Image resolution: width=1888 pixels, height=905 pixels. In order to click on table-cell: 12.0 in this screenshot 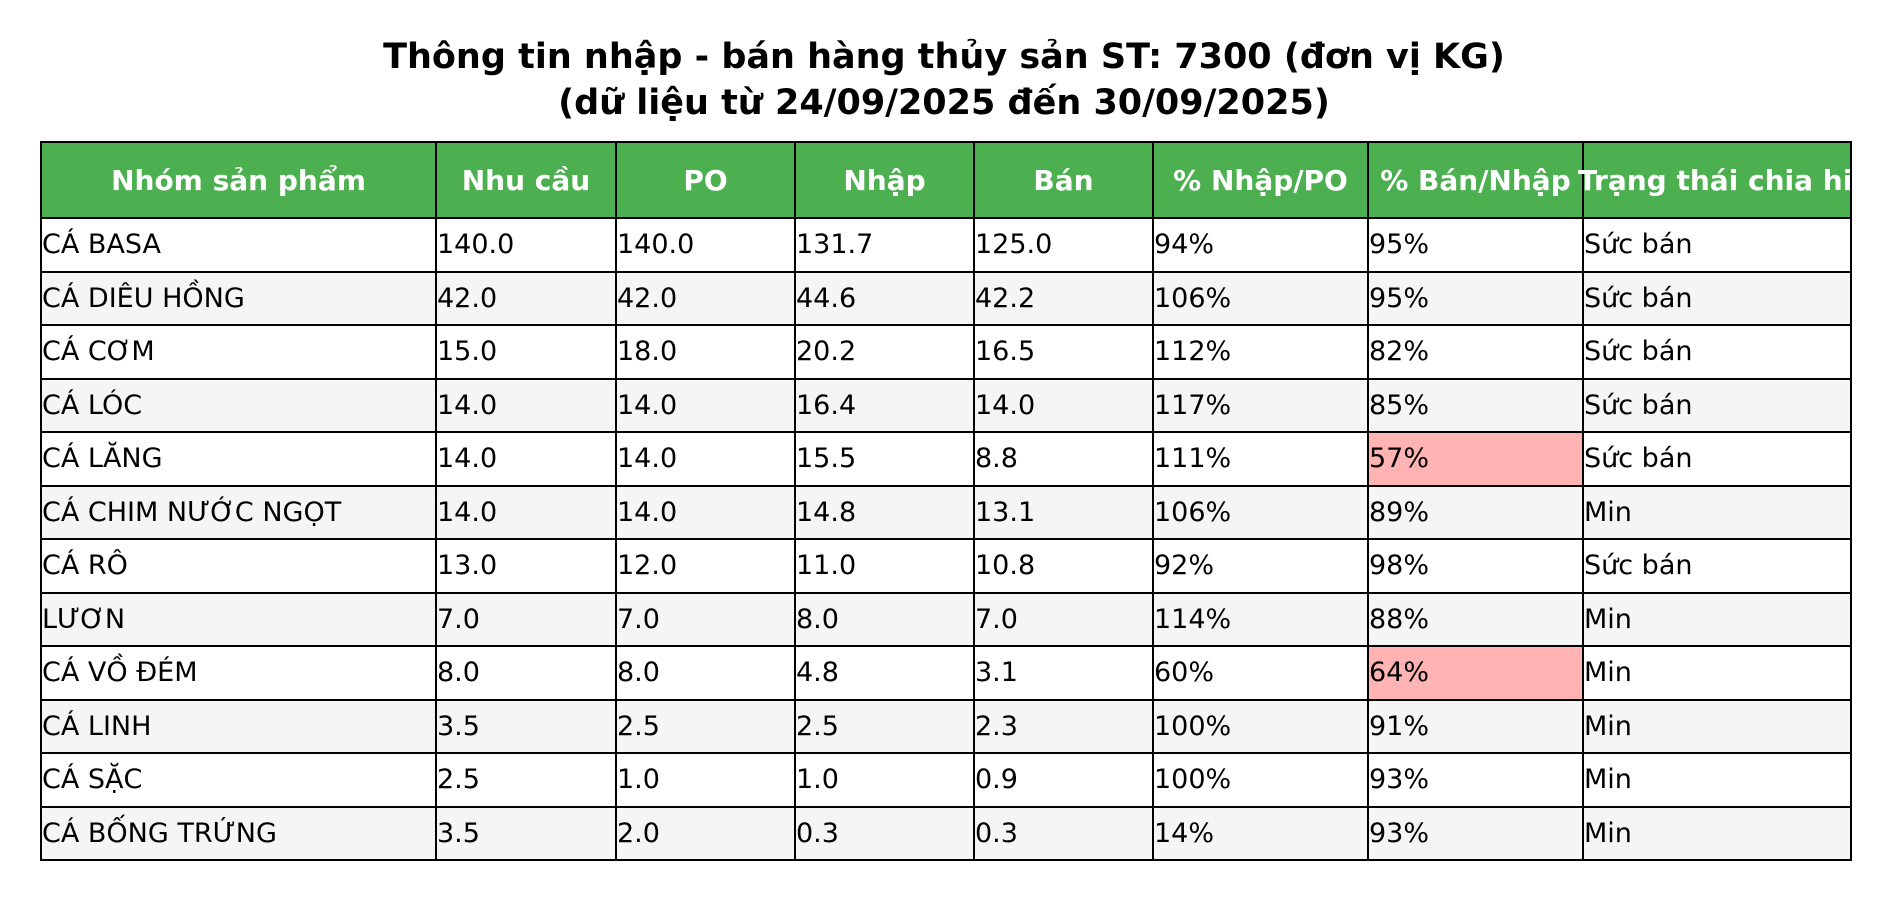, I will do `click(705, 566)`.